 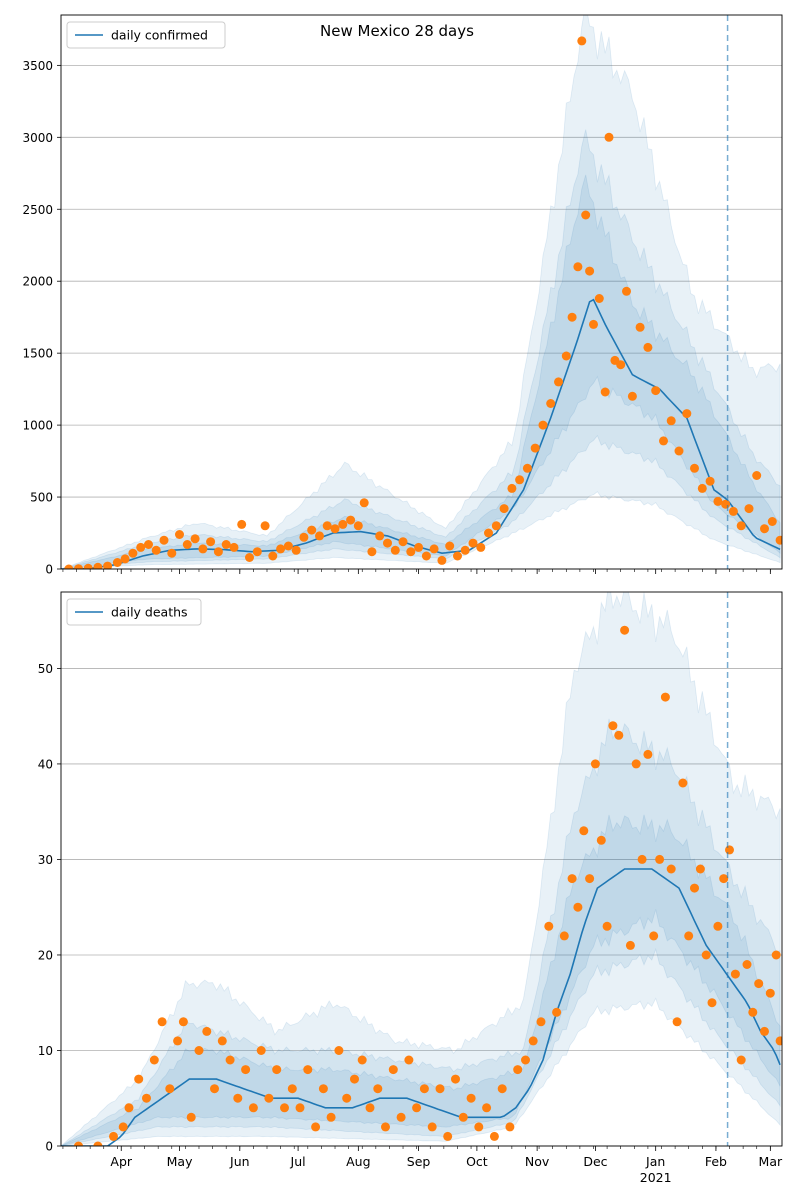 I want to click on ytick-label-deaths: 20, so click(x=45, y=955).